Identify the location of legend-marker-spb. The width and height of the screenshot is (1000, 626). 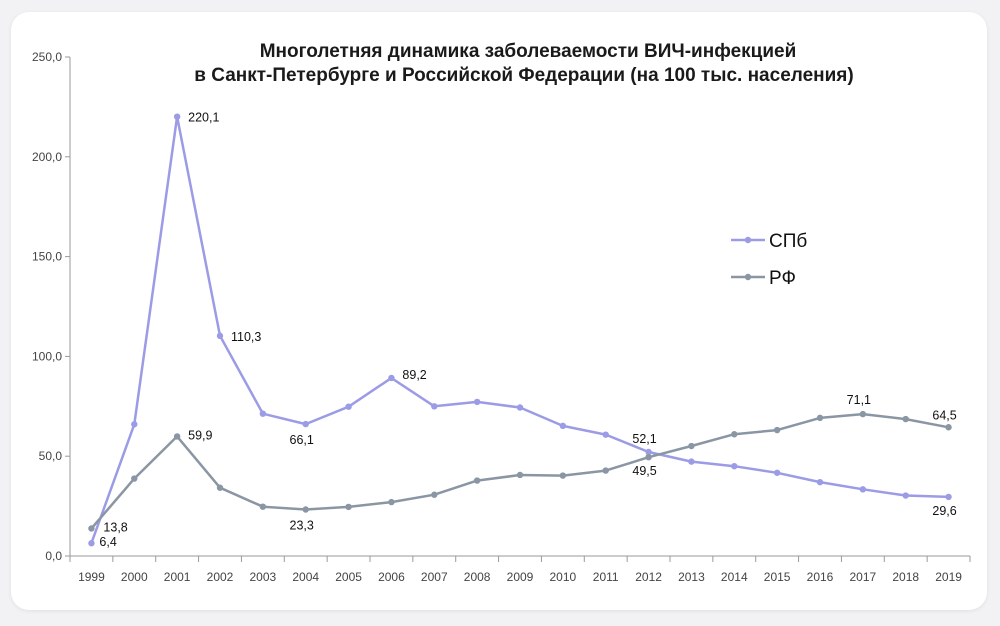
(748, 240).